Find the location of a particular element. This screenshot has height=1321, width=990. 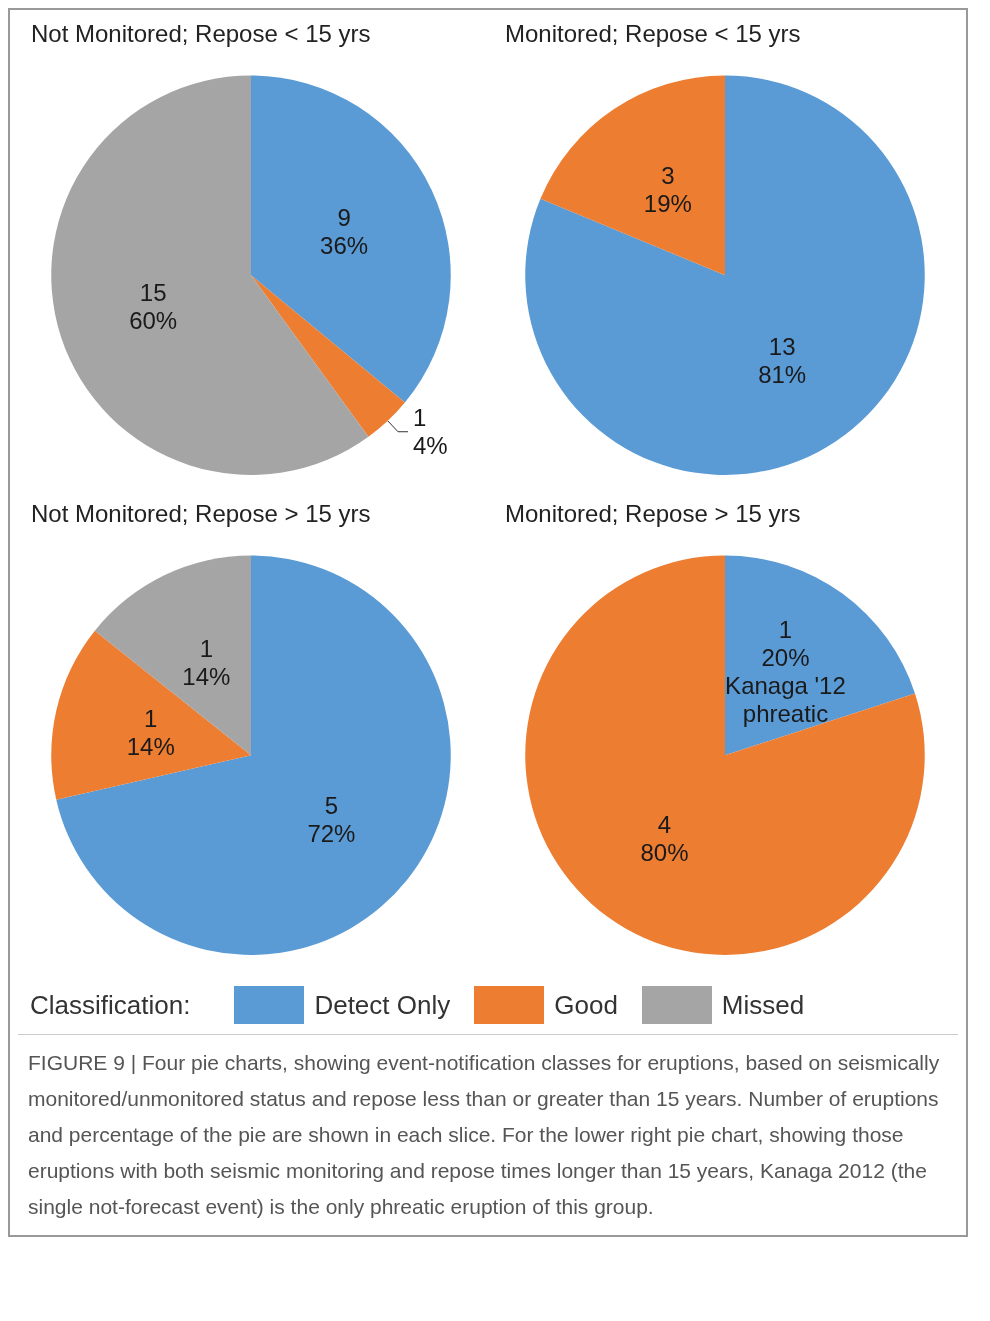

chart-title: Monitored; Repose > 15 yrs is located at coordinates (653, 513).